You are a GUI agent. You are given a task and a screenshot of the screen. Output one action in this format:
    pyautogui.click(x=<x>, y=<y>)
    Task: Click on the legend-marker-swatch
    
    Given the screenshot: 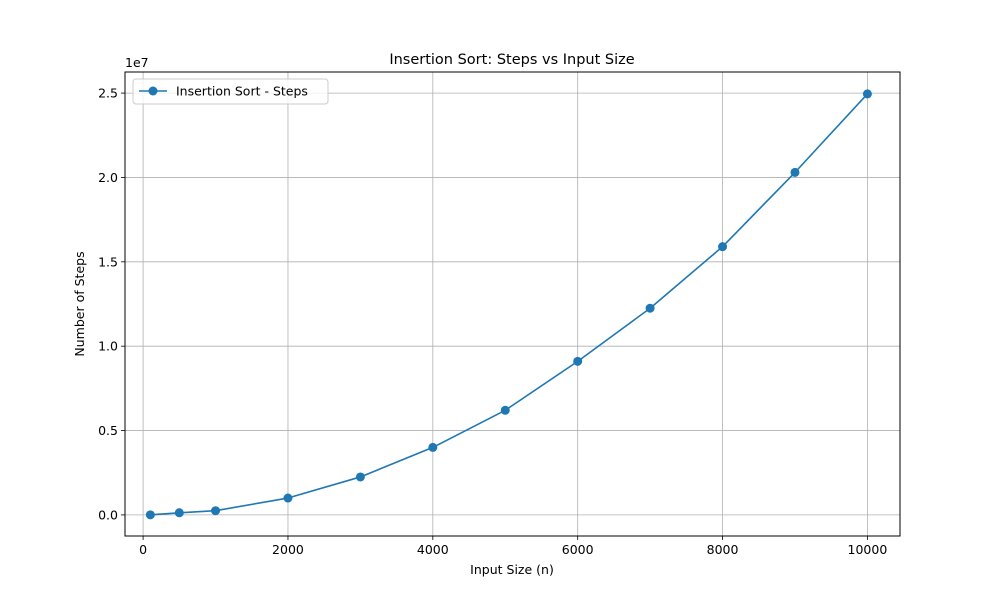 What is the action you would take?
    pyautogui.click(x=153, y=91)
    